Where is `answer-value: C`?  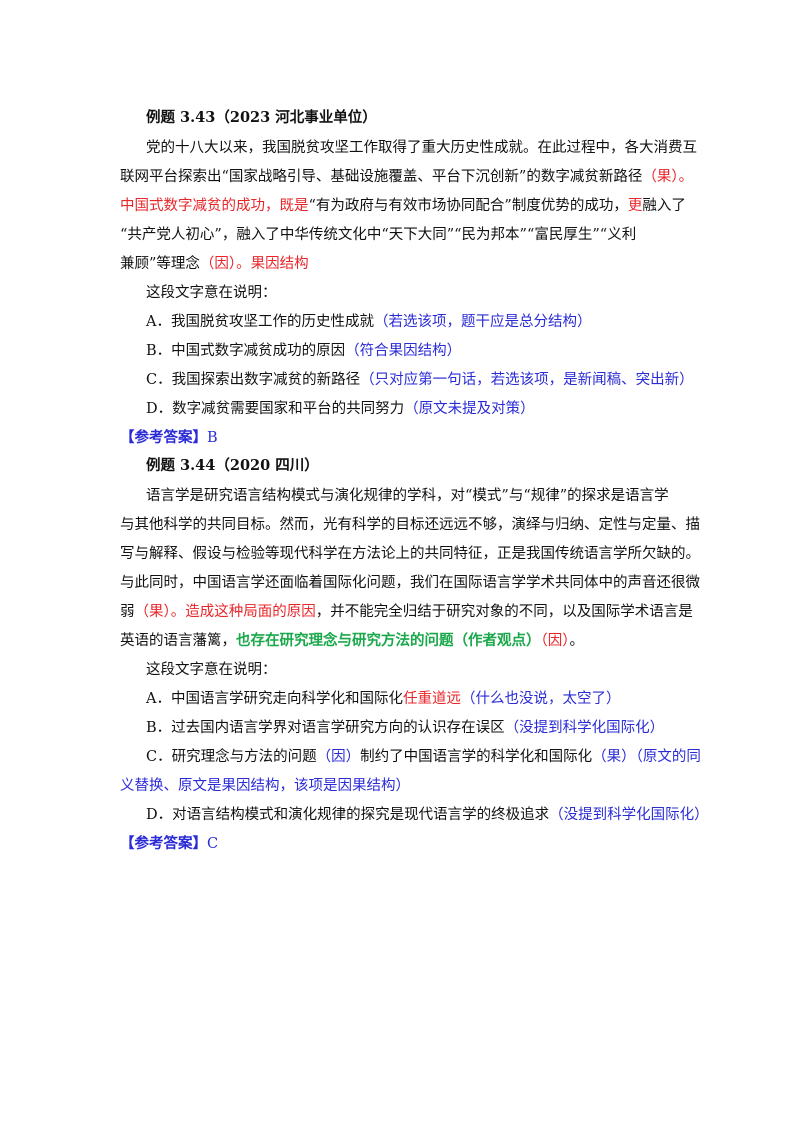
answer-value: C is located at coordinates (213, 844).